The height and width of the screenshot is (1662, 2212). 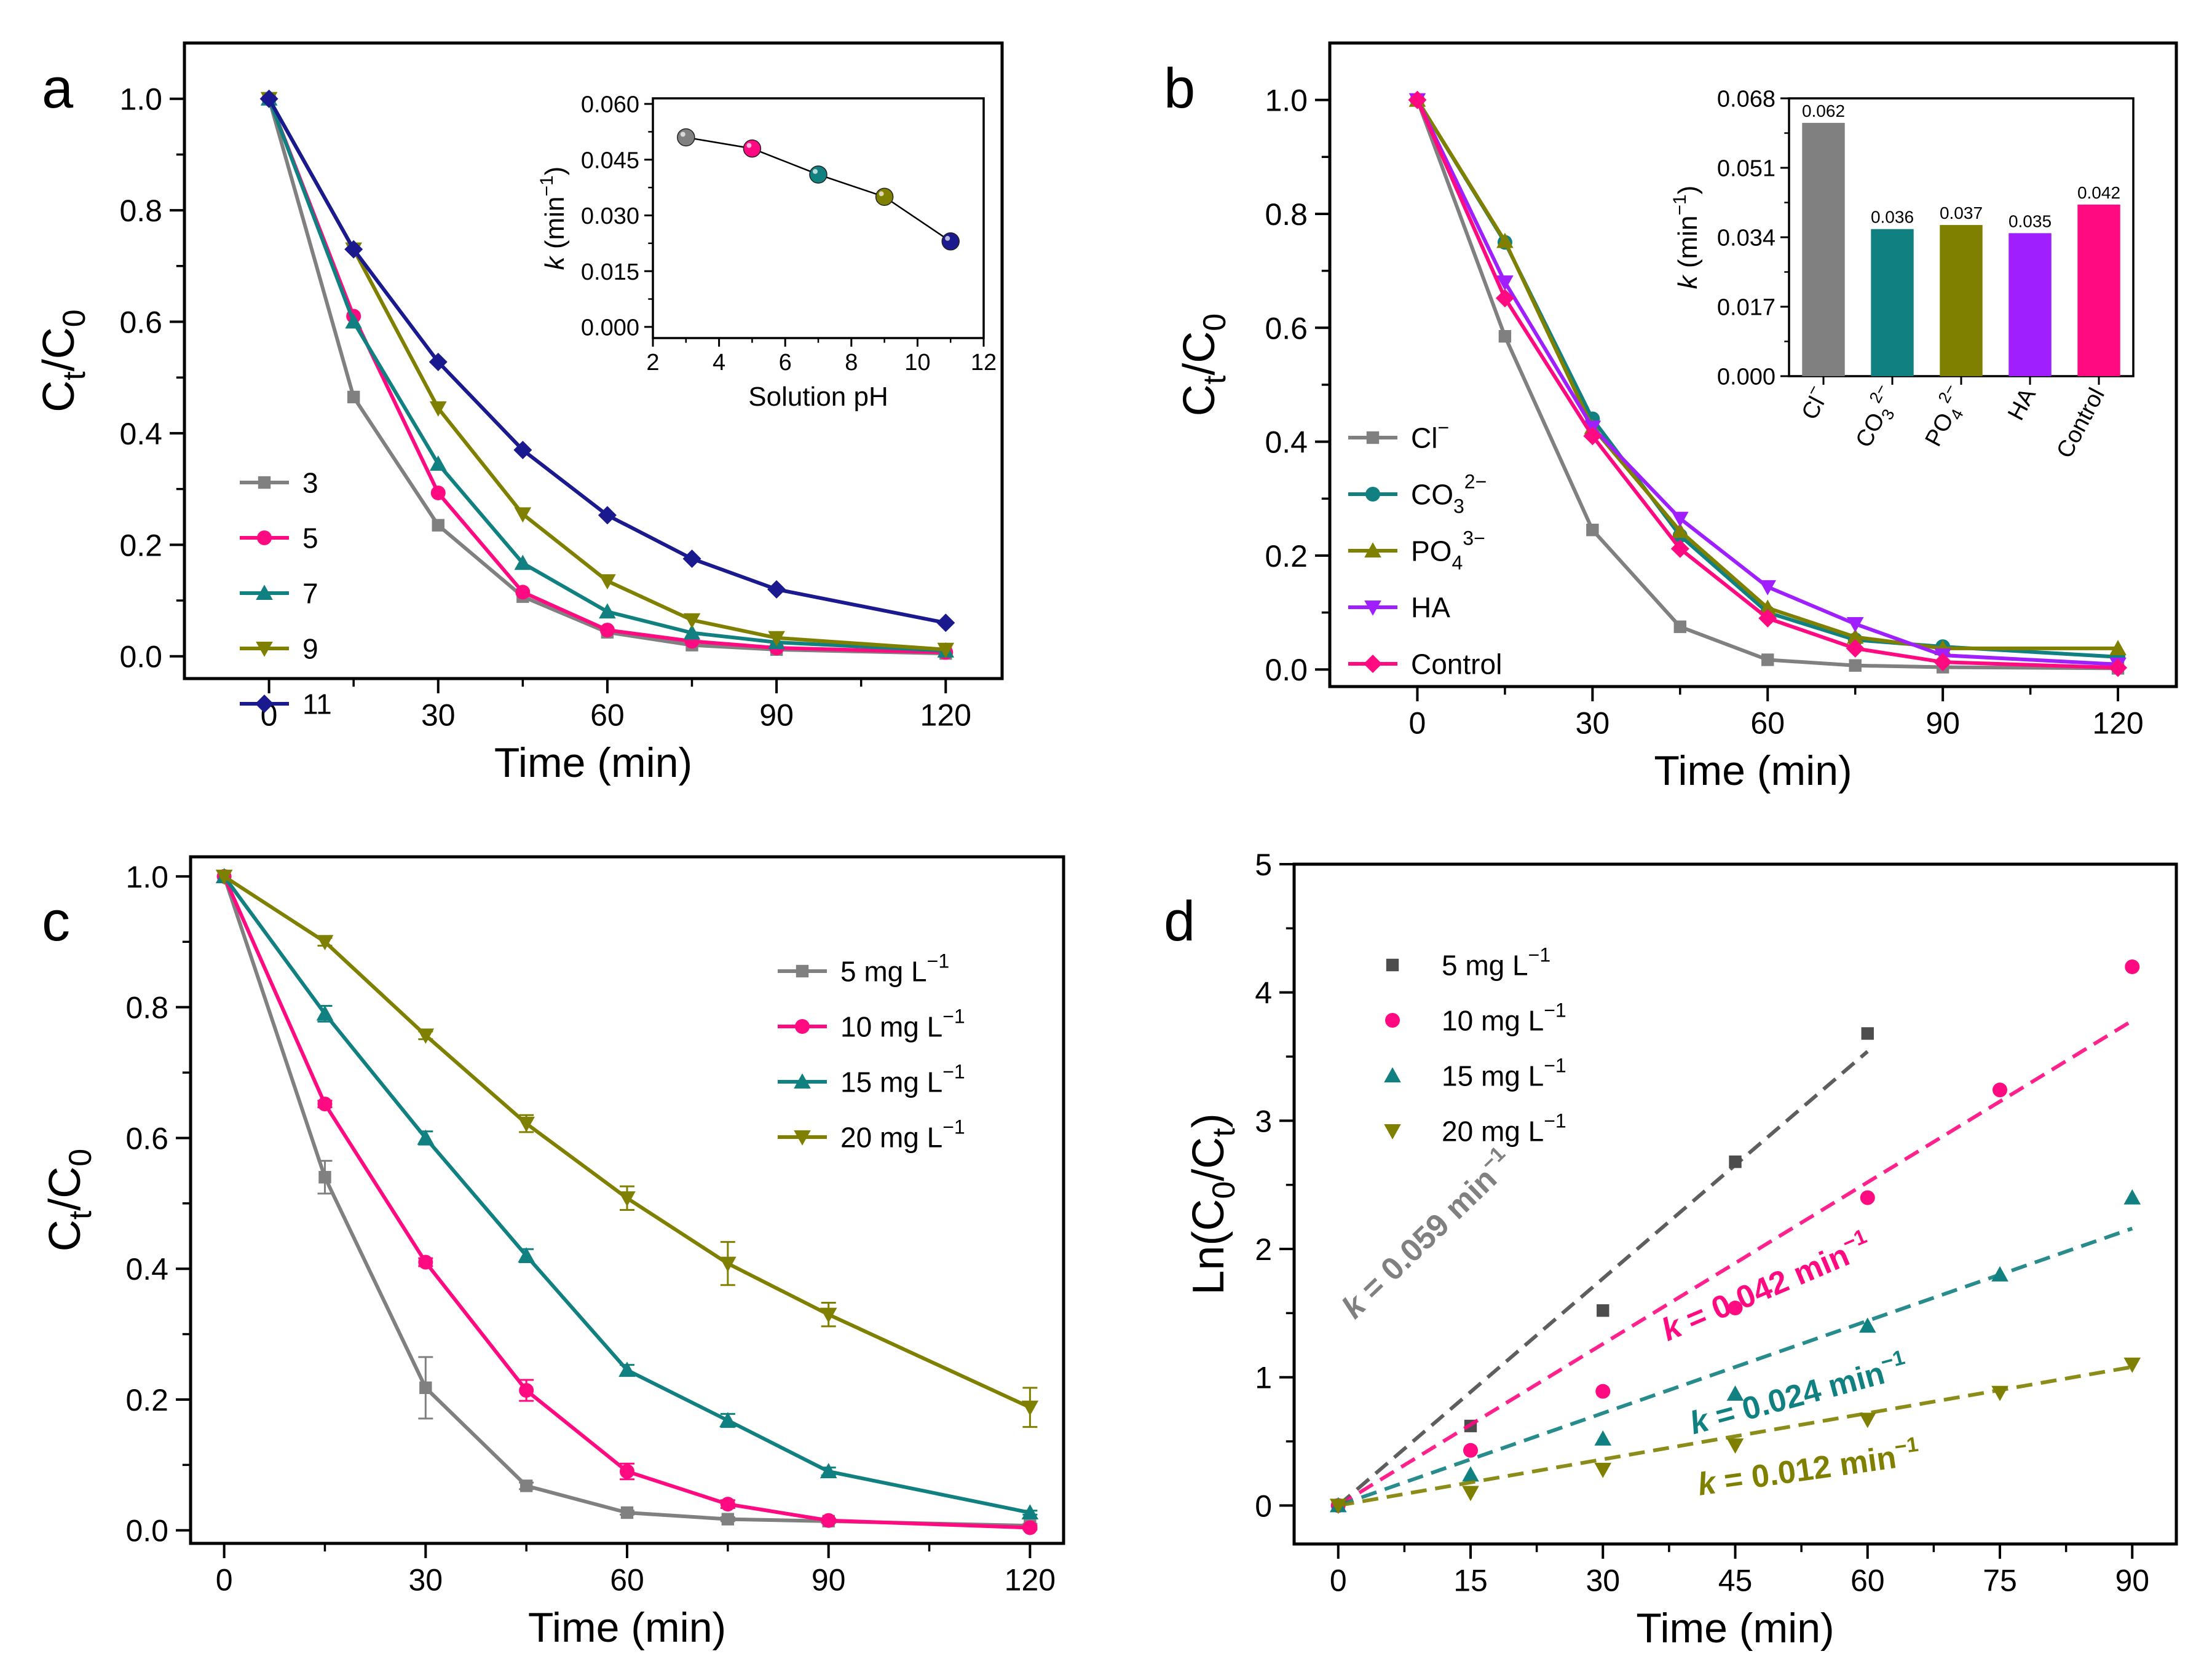 What do you see at coordinates (1443, 428) in the screenshot?
I see `legend-sup: −` at bounding box center [1443, 428].